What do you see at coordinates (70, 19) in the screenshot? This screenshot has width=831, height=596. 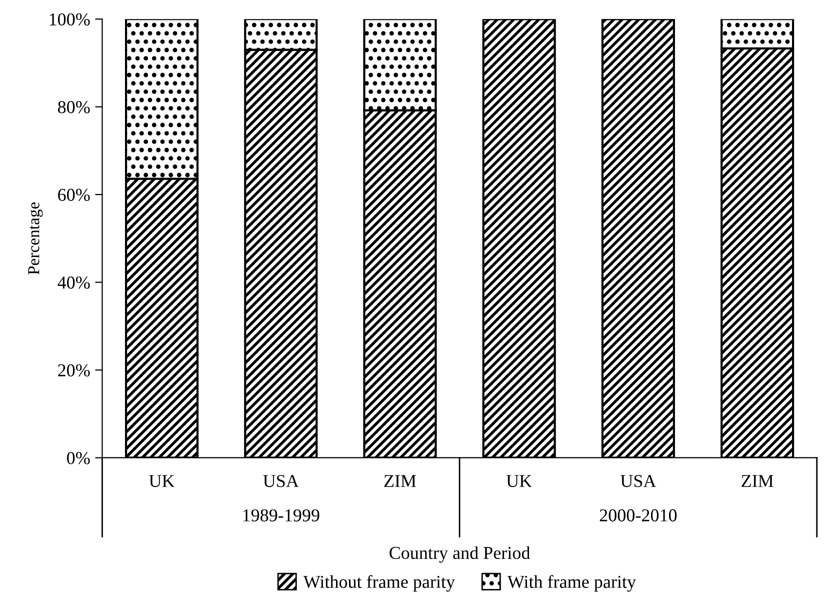 I see `y-tick-label: 100%` at bounding box center [70, 19].